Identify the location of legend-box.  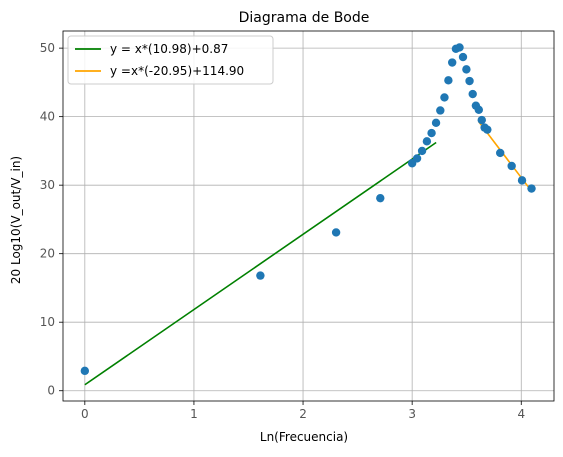
(170, 60).